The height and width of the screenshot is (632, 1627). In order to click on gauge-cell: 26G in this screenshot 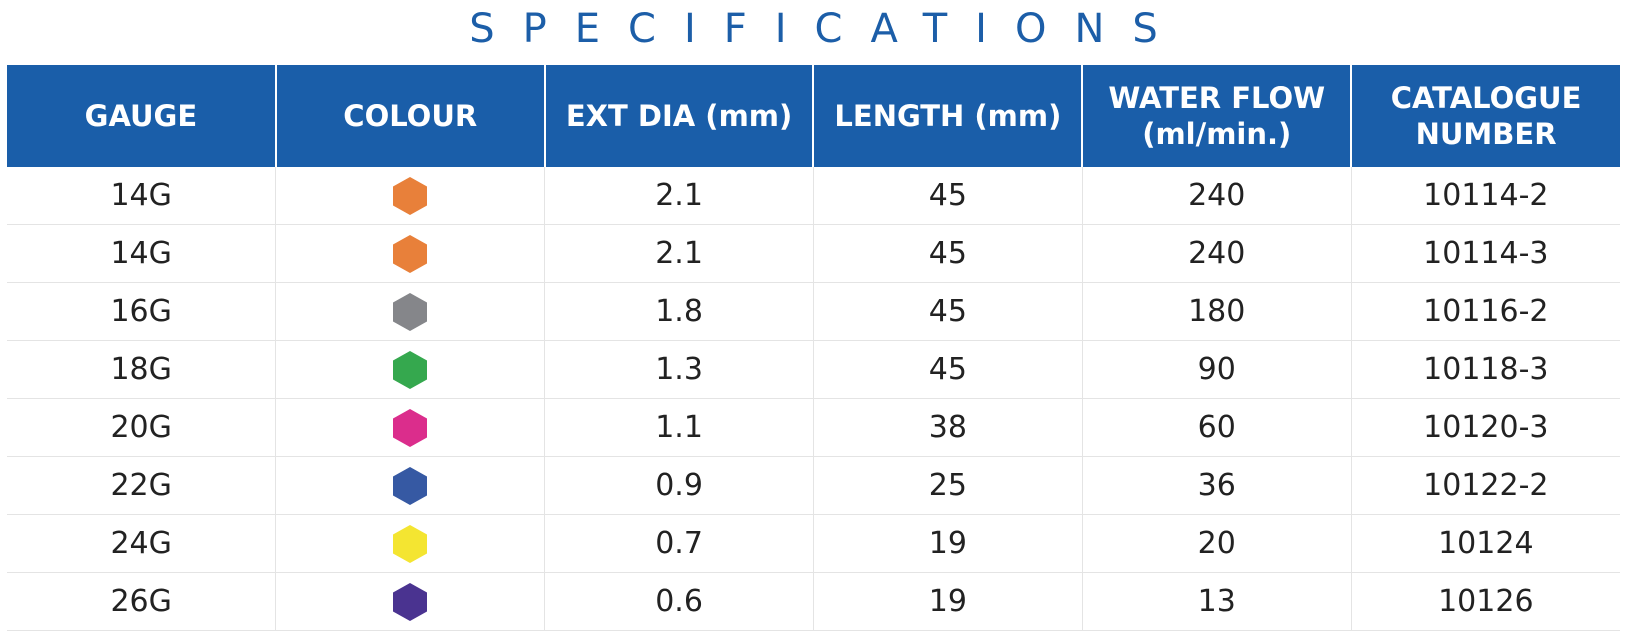, I will do `click(141, 601)`.